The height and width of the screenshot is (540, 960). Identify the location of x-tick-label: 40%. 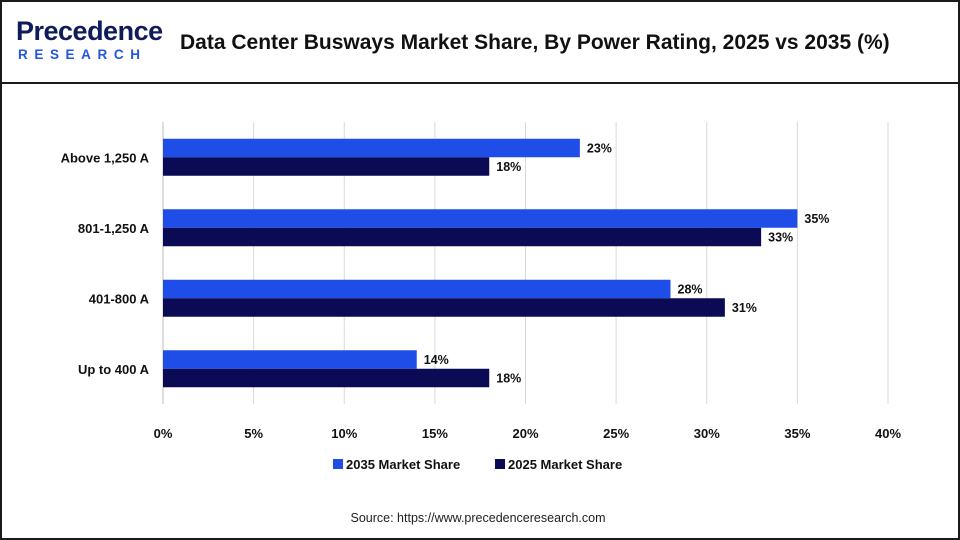
(888, 433).